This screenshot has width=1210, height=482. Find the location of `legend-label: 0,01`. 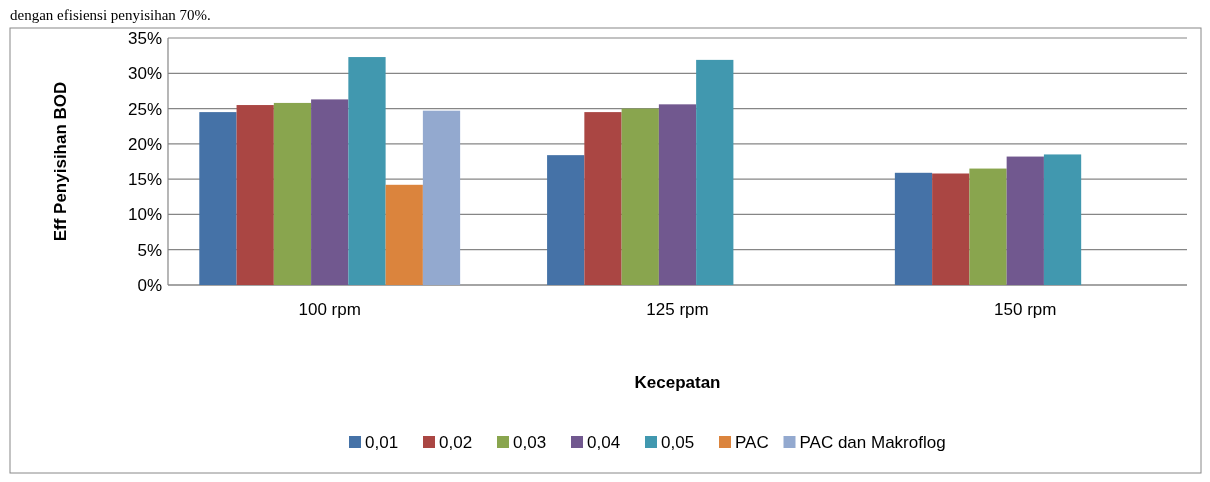

legend-label: 0,01 is located at coordinates (382, 442).